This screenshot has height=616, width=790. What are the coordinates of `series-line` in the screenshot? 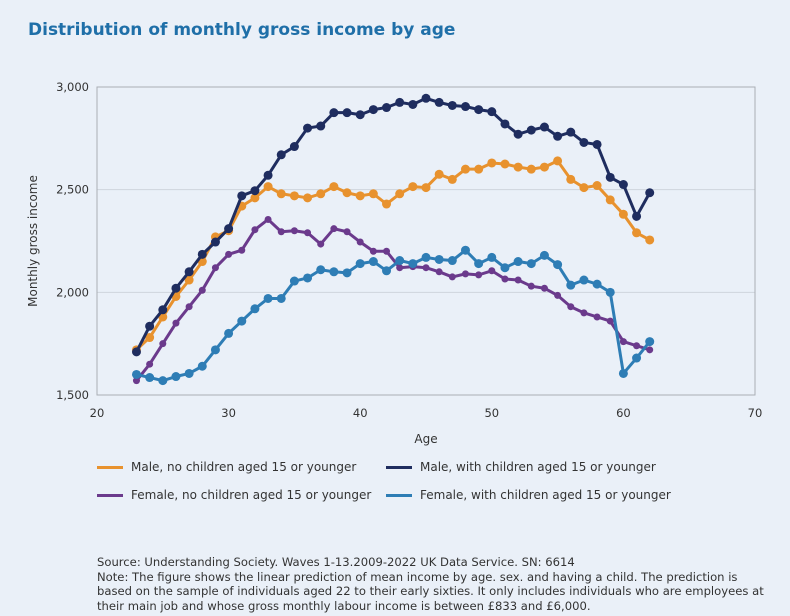 It's located at (393, 315).